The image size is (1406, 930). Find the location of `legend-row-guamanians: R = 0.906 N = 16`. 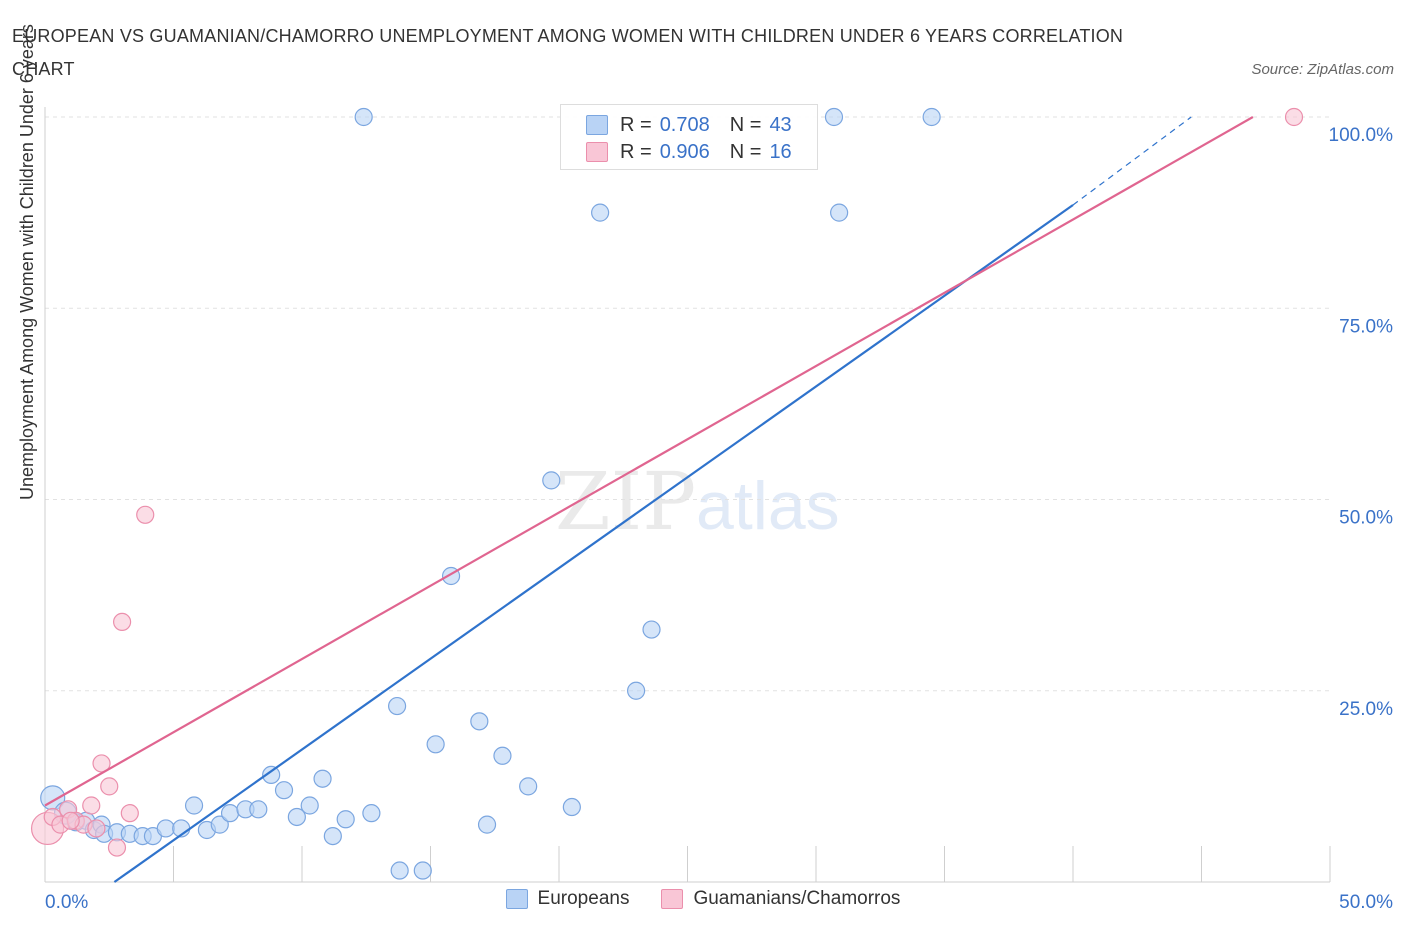

legend-row-guamanians: R = 0.906 N = 16 is located at coordinates (689, 152).